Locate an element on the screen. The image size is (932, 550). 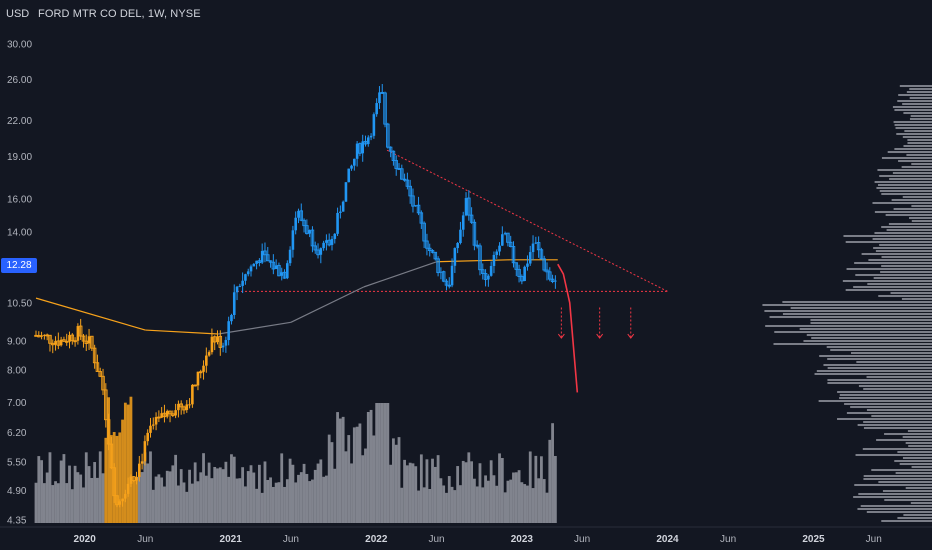
y-tick-label: 5.50 is located at coordinates (17, 463).